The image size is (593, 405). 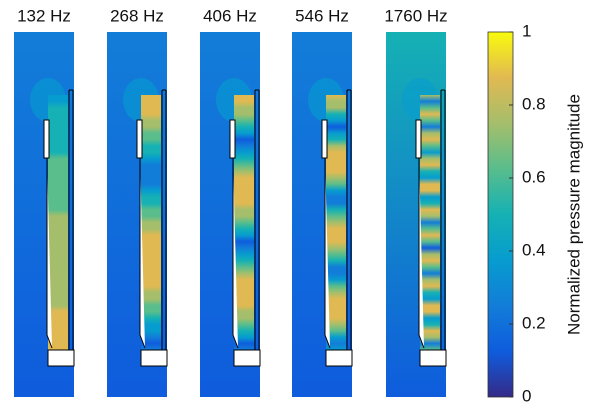 What do you see at coordinates (44, 15) in the screenshot?
I see `panel-title: 132 Hz` at bounding box center [44, 15].